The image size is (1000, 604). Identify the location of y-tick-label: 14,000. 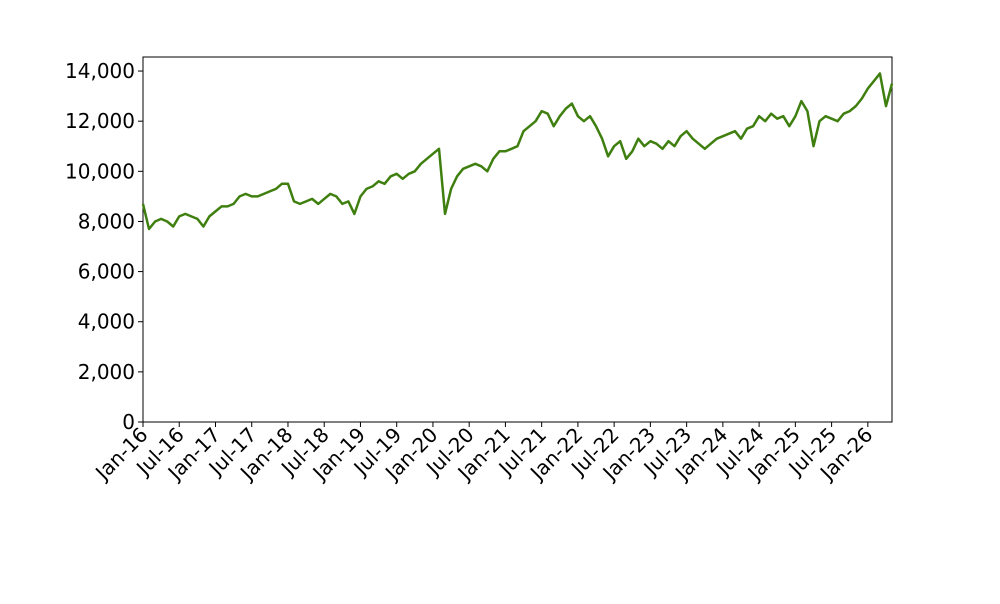
(100, 71).